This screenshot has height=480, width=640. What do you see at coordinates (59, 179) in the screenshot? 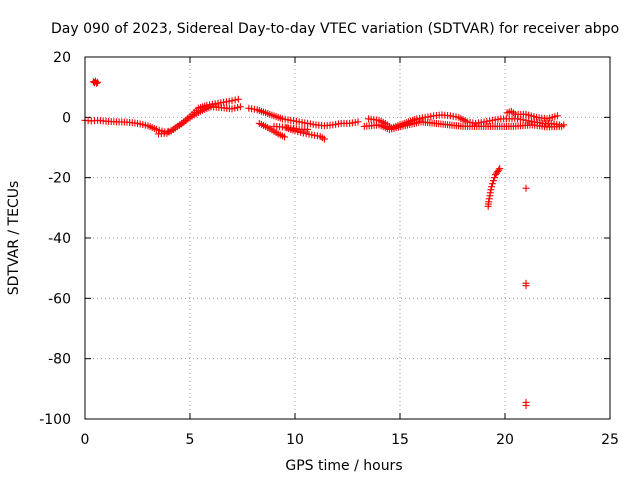
I see `y-tick-label: -20` at bounding box center [59, 179].